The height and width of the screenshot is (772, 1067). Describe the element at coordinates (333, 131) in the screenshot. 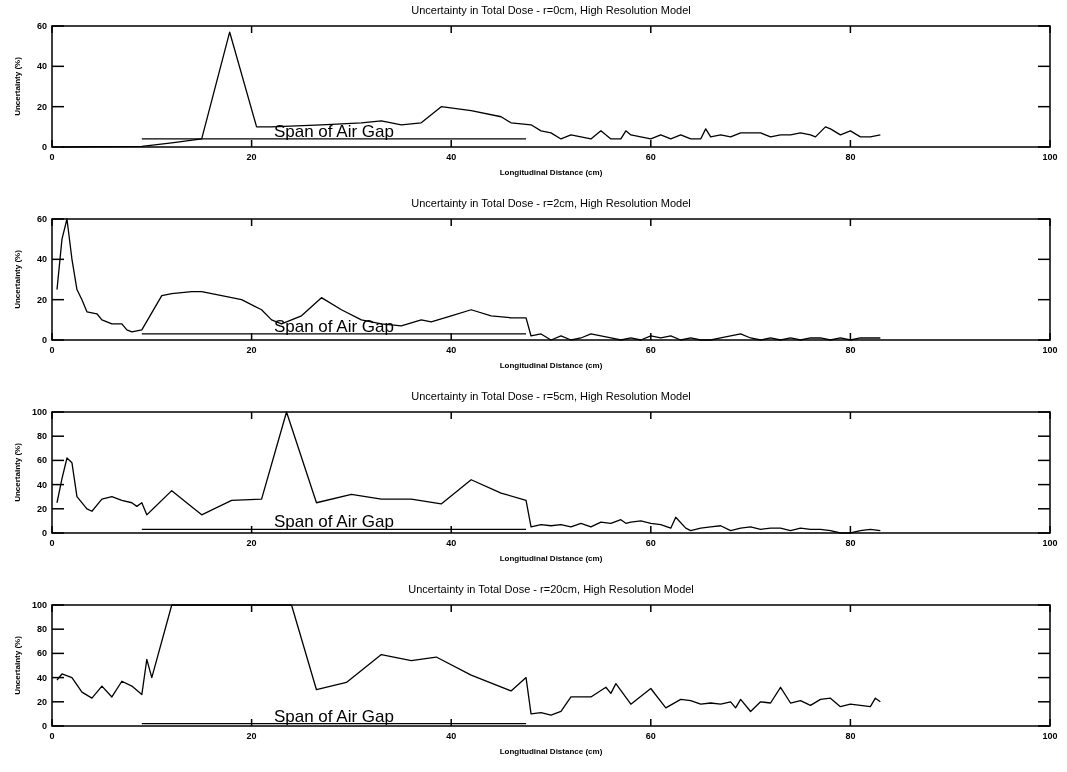

I see `series-label: Span of Air Gap` at that location.